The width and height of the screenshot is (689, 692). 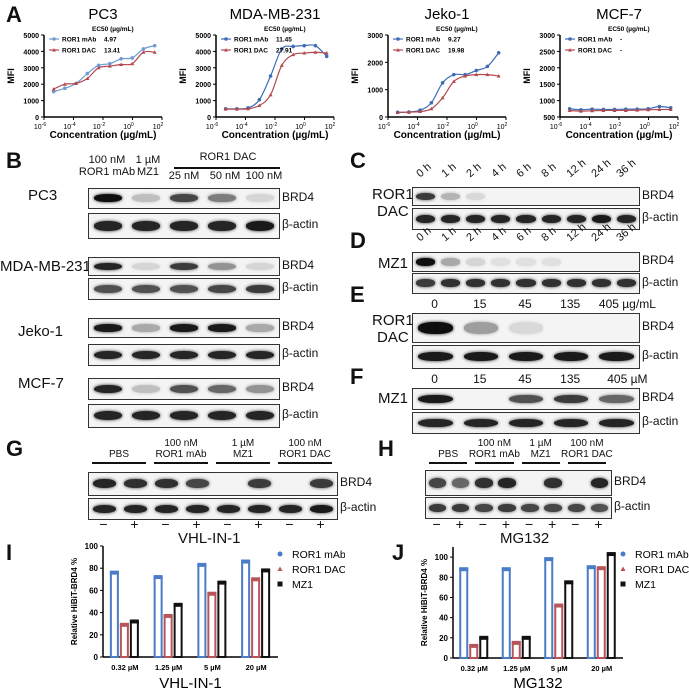 I want to click on legend-label: ROR1 DAC, so click(x=662, y=570).